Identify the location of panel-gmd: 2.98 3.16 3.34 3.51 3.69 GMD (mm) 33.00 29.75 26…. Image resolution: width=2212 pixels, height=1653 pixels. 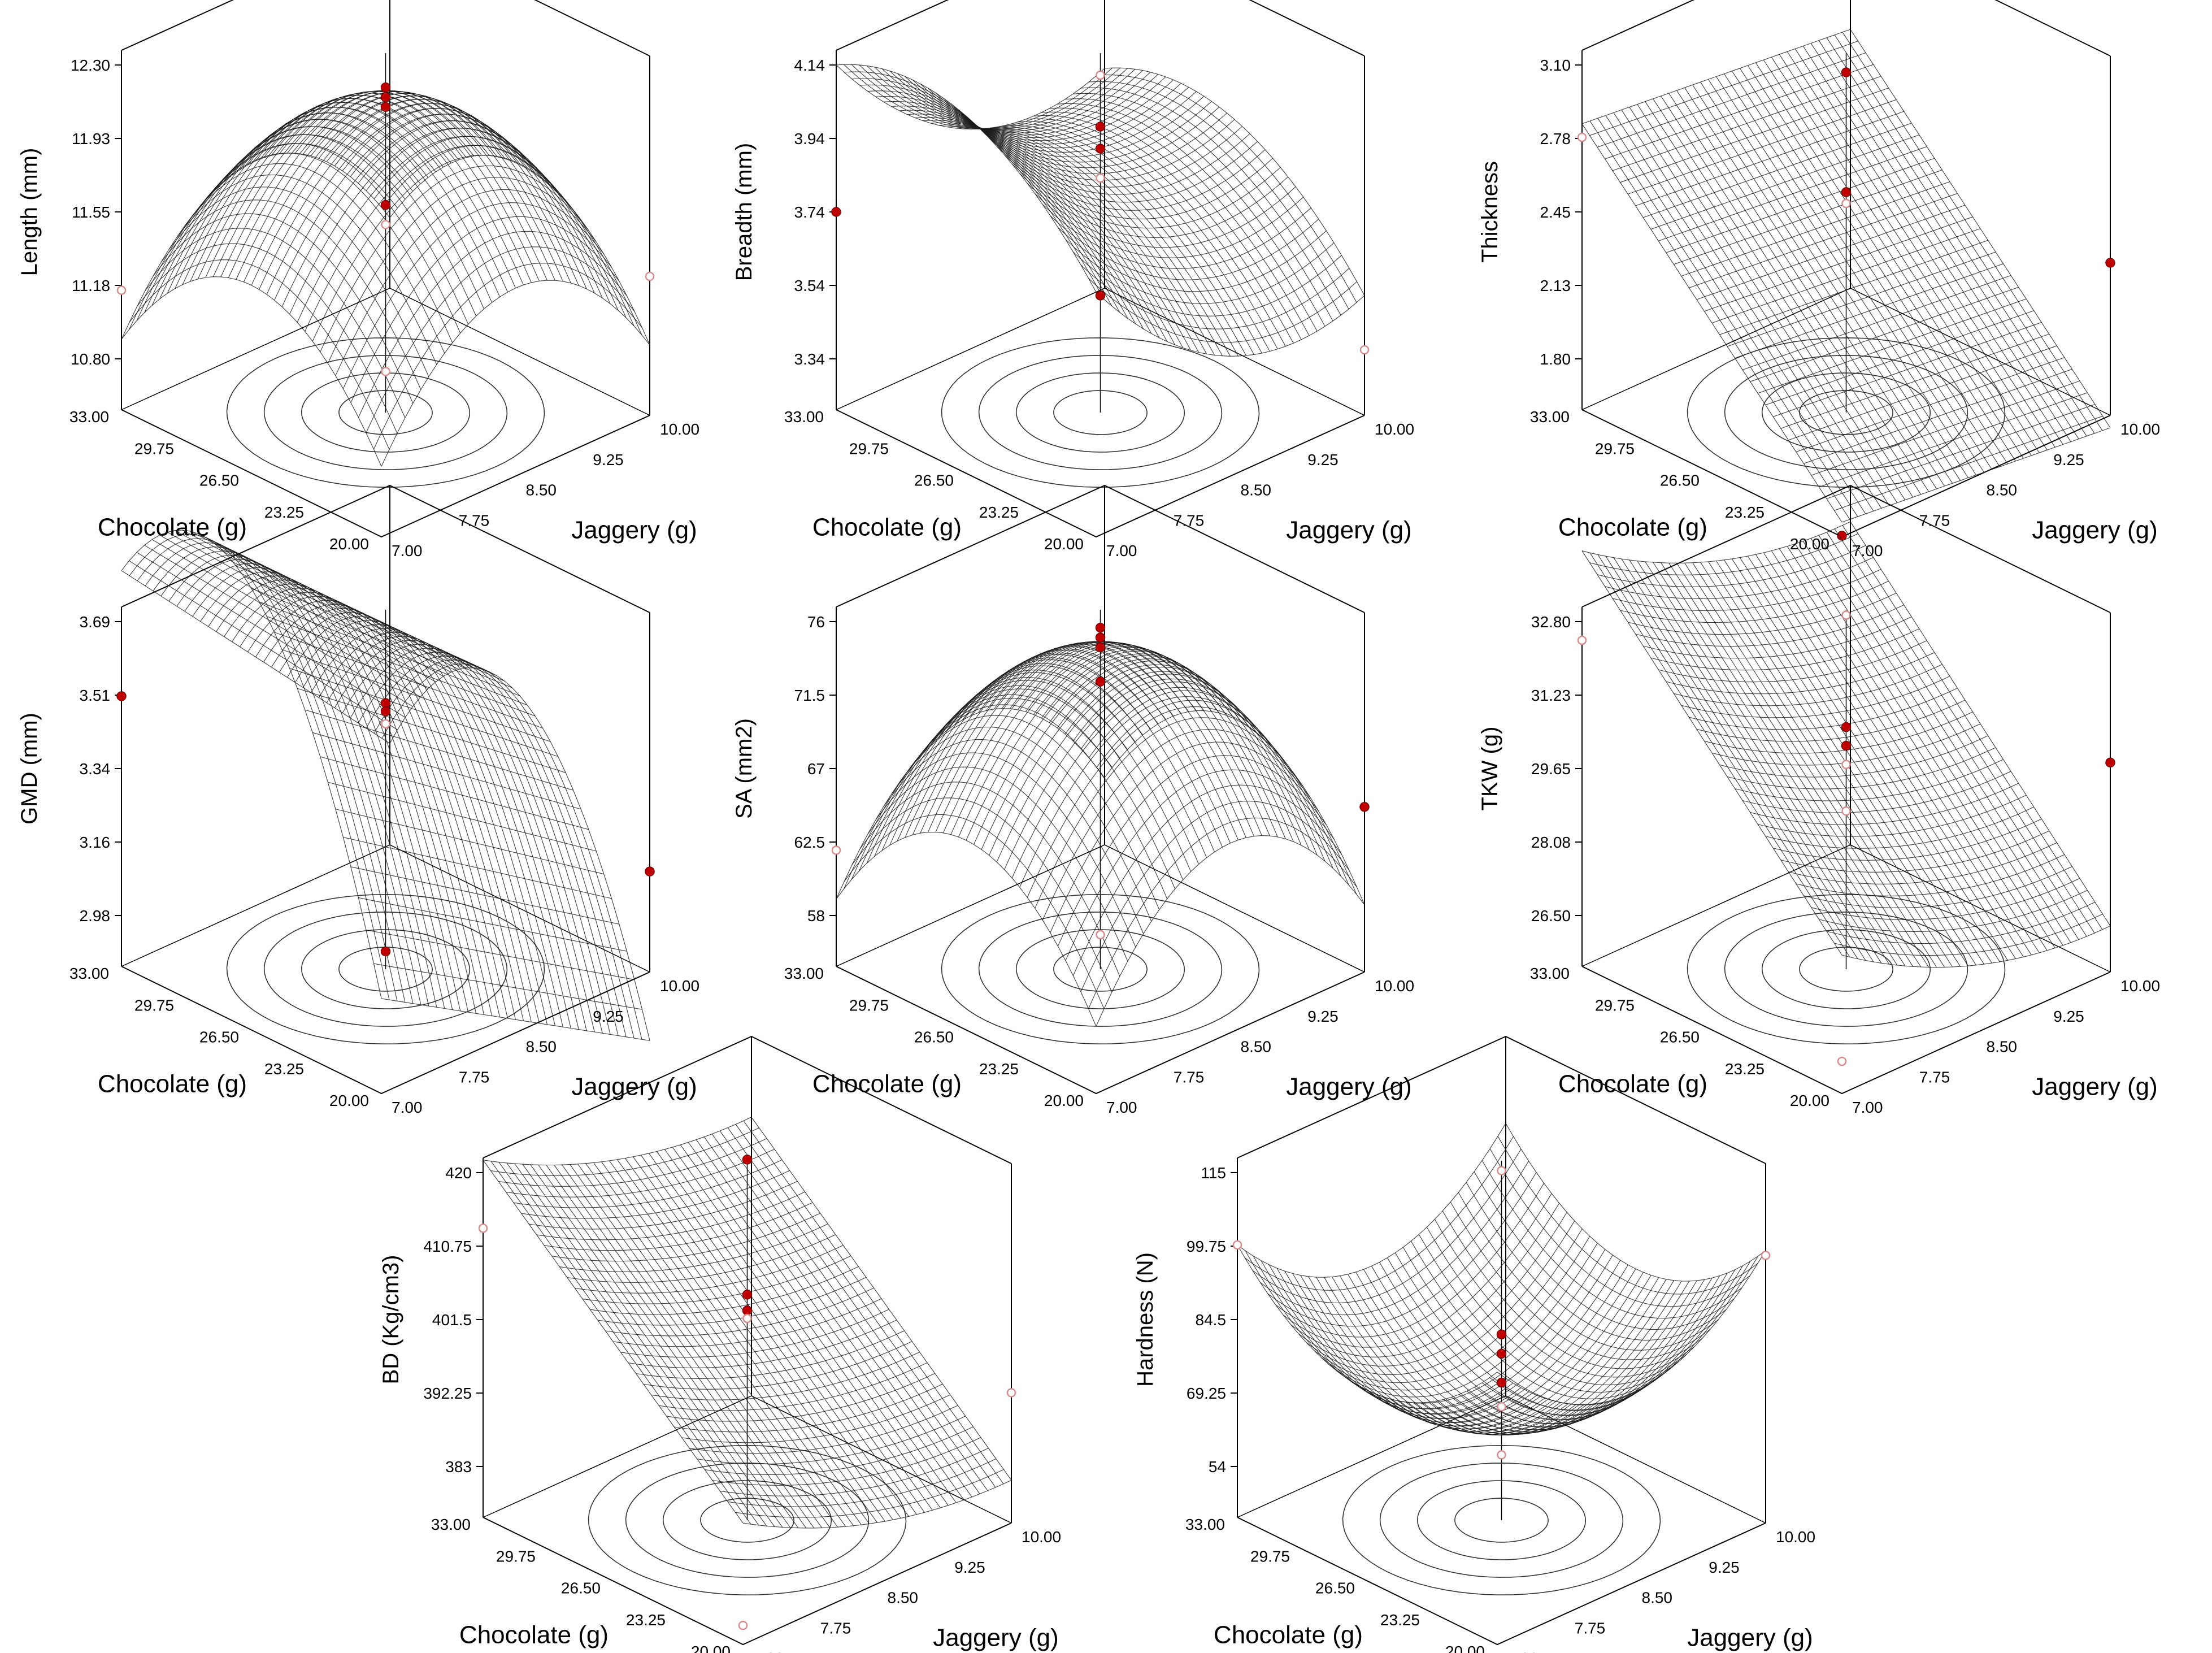
(358, 800).